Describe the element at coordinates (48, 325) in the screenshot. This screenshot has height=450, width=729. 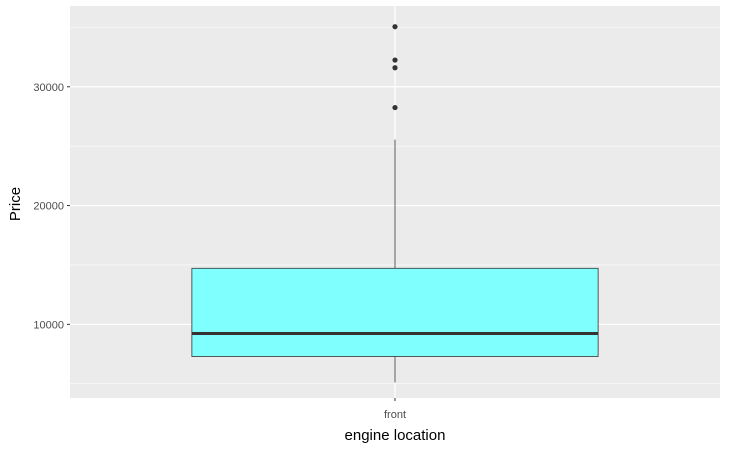
I see `y-tick-label: 10000` at that location.